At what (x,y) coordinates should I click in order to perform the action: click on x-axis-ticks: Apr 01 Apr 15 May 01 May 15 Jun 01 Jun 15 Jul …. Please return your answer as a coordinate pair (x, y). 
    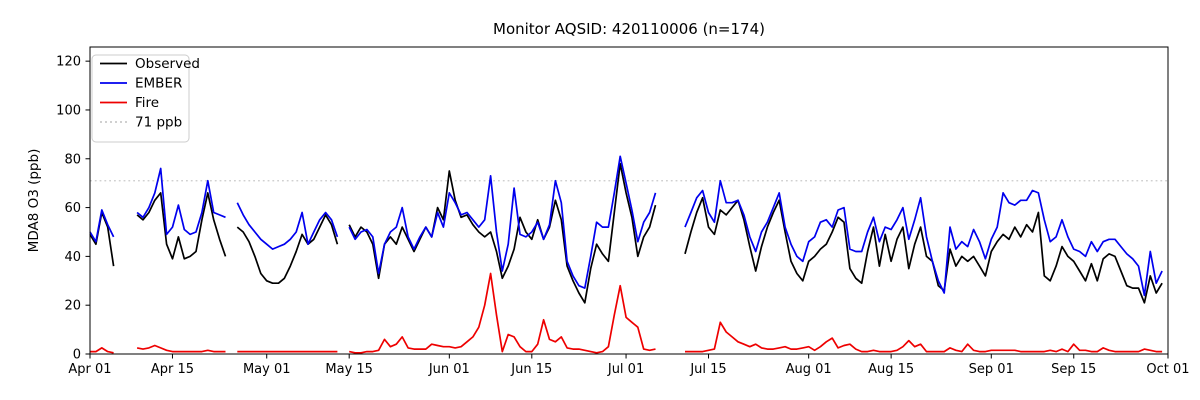
    Looking at the image, I should click on (629, 365).